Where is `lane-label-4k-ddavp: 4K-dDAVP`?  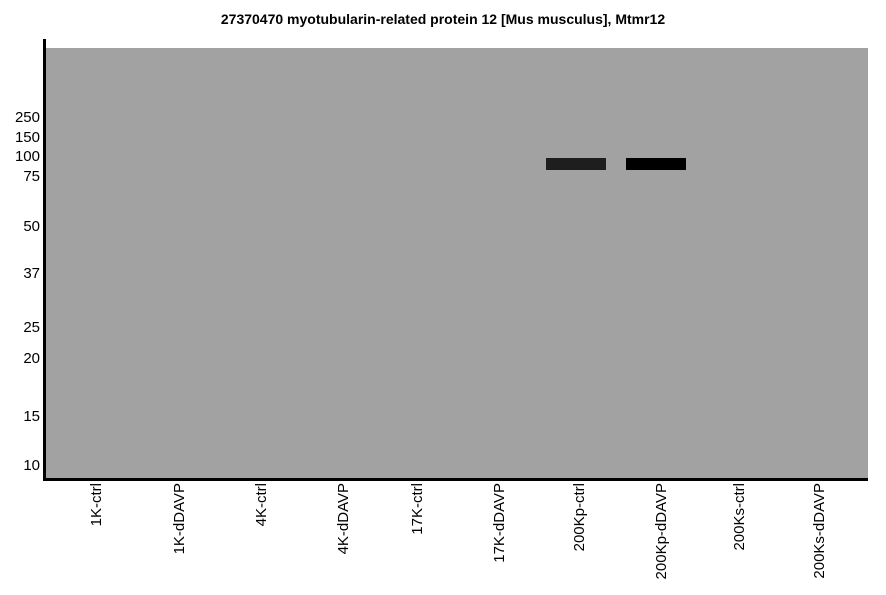
lane-label-4k-ddavp: 4K-dDAVP is located at coordinates (343, 533).